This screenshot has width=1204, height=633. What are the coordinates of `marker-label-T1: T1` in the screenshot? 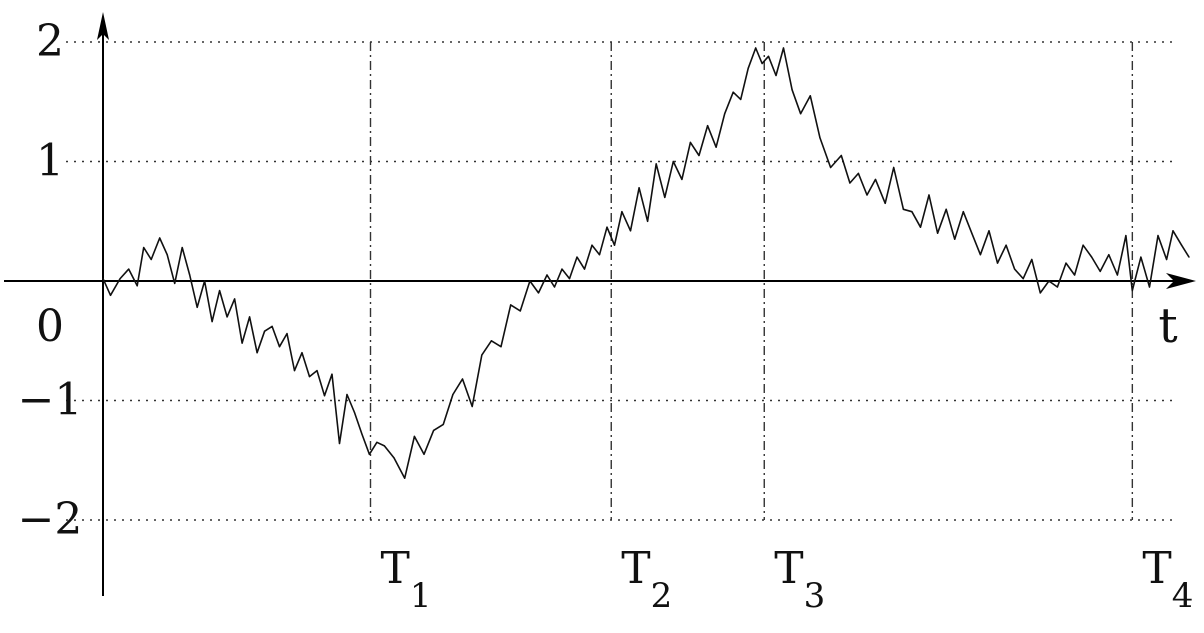 It's located at (406, 579).